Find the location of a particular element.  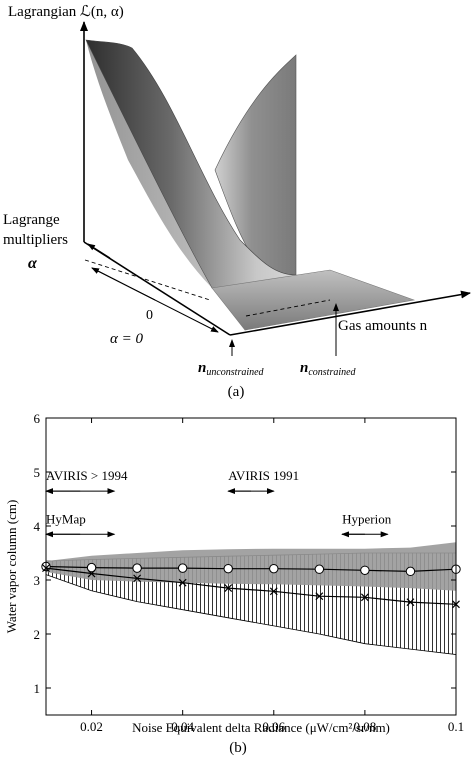

dashed-zero-line is located at coordinates (147, 280).